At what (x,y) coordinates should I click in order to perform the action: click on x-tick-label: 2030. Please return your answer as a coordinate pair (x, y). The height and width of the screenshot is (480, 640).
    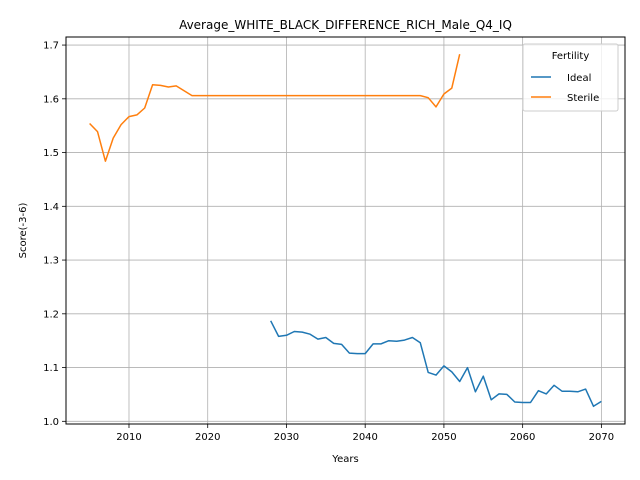
    Looking at the image, I should click on (286, 437).